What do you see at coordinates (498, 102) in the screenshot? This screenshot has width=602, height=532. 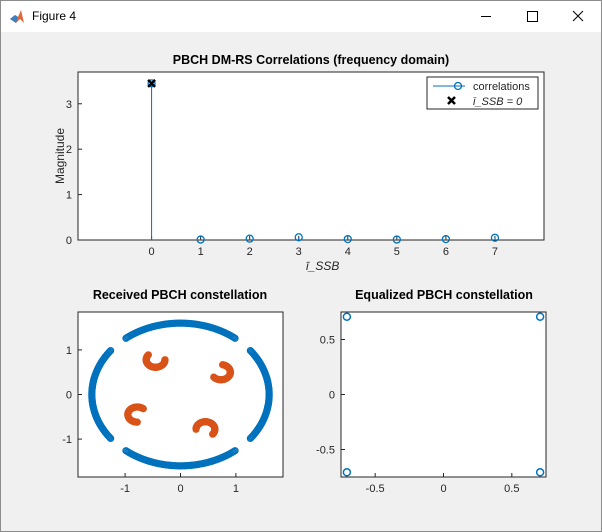 I see `legend-entry-issb: ī_SSB = 0` at bounding box center [498, 102].